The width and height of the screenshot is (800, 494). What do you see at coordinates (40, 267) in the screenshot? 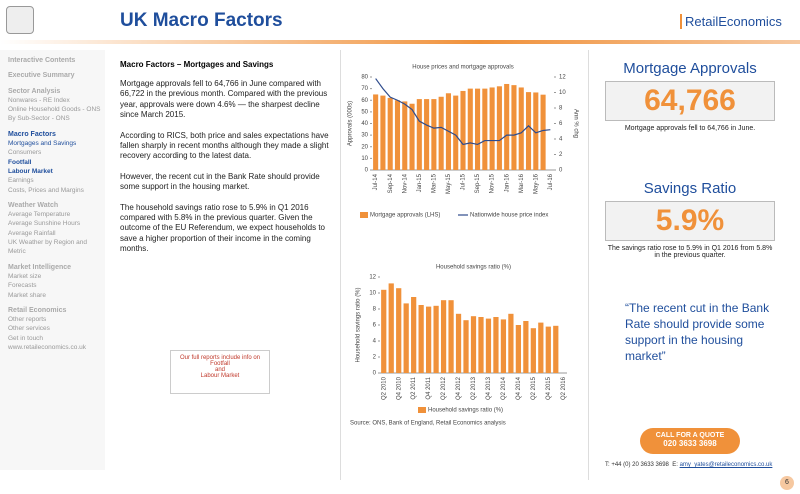
I see `nav-section: Market Intelligence` at bounding box center [40, 267].